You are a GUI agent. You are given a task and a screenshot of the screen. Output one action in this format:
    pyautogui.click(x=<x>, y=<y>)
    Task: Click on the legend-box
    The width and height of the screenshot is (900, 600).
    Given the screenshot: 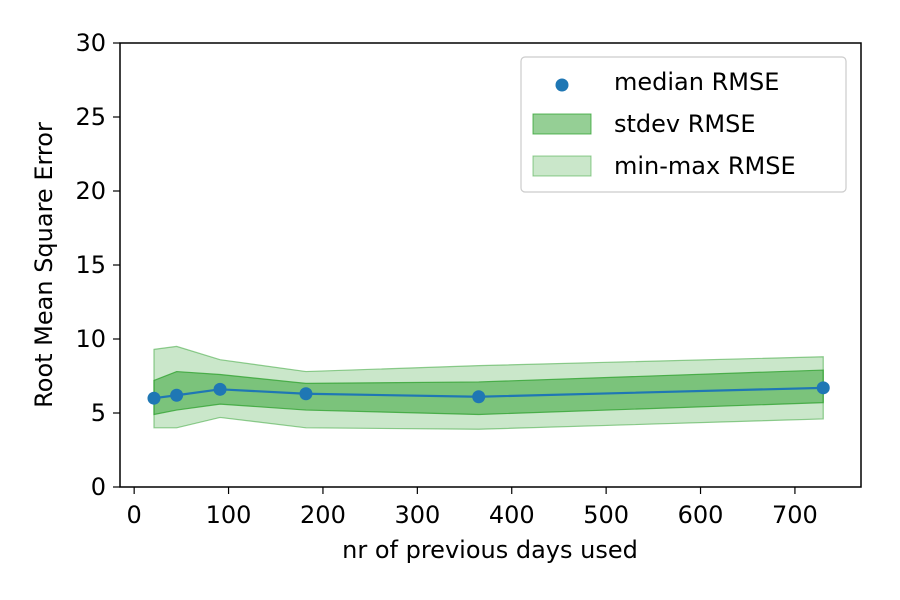 What is the action you would take?
    pyautogui.click(x=683, y=124)
    